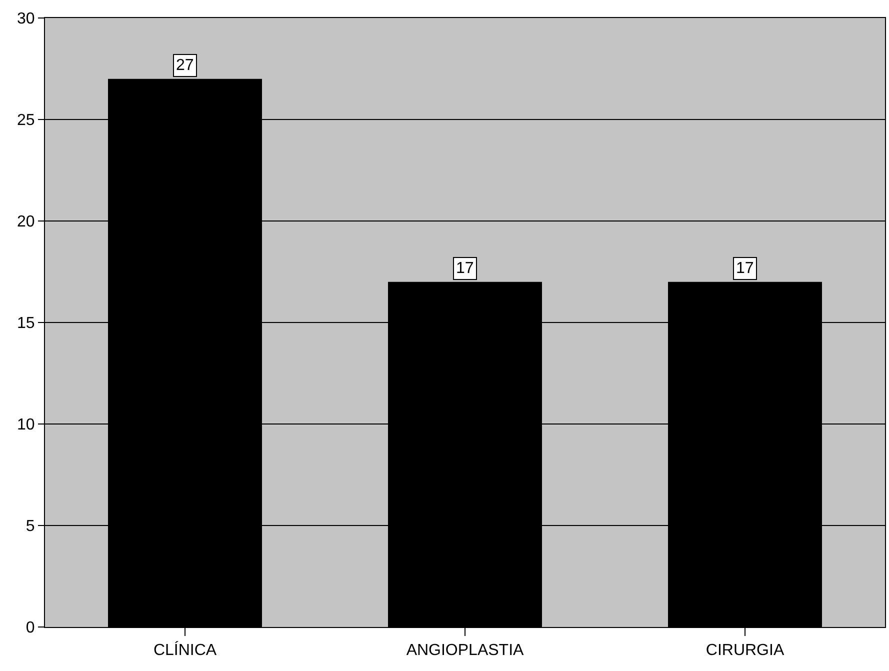 The image size is (889, 671). I want to click on x-tick-label: CLÍNICA, so click(185, 650).